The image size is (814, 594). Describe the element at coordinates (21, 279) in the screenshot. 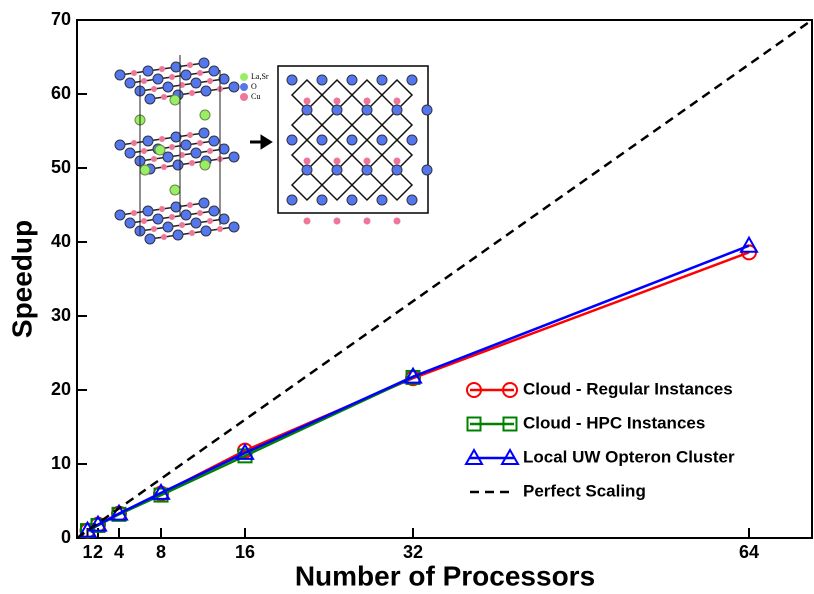

I see `y-axis-title: Speedup` at that location.